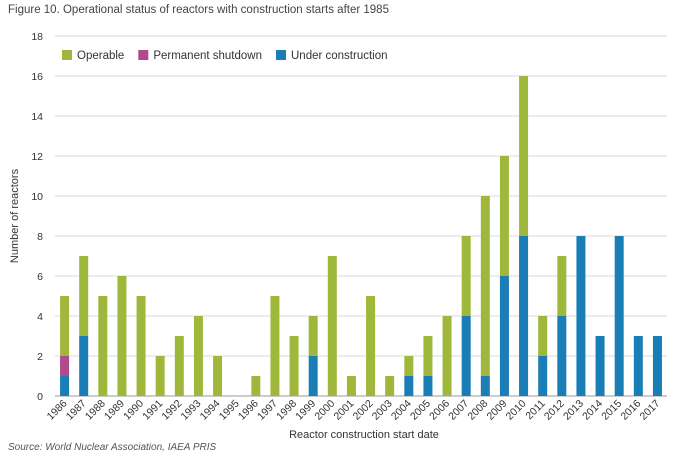 This screenshot has width=680, height=461. Describe the element at coordinates (600, 366) in the screenshot. I see `bar-2014-under-construction` at that location.